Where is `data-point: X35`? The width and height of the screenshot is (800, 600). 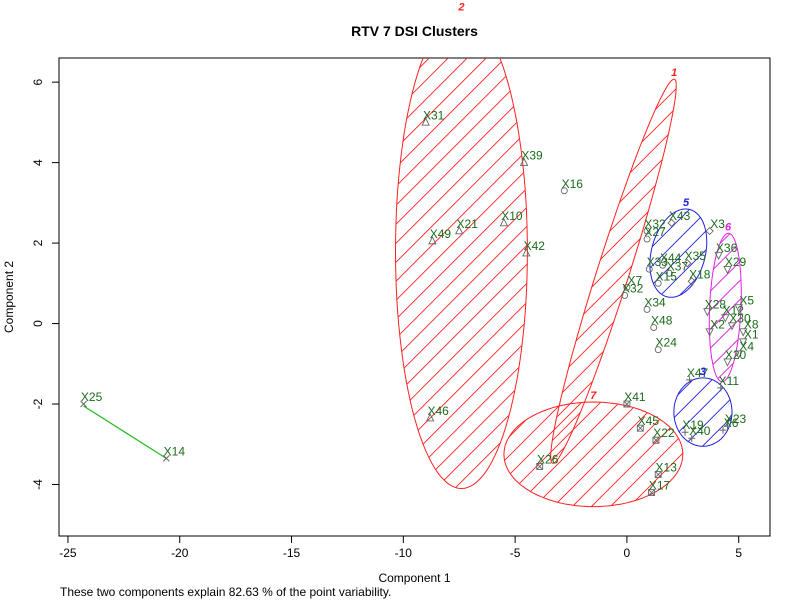 data-point: X35 is located at coordinates (695, 258).